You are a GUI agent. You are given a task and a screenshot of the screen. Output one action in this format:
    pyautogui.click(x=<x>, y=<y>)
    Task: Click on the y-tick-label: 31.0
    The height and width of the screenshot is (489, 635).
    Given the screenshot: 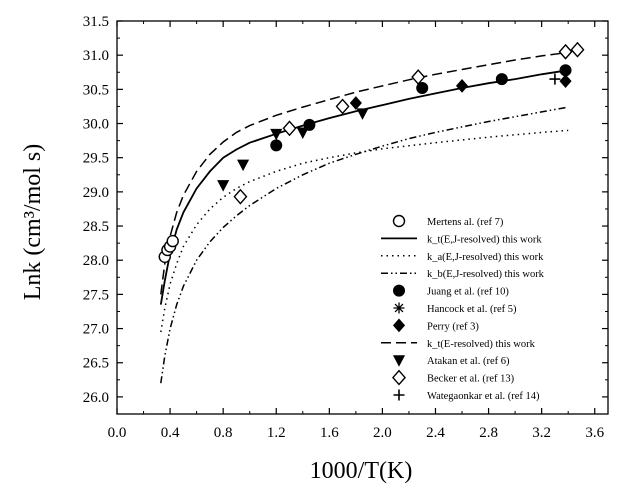 What is the action you would take?
    pyautogui.click(x=96, y=56)
    